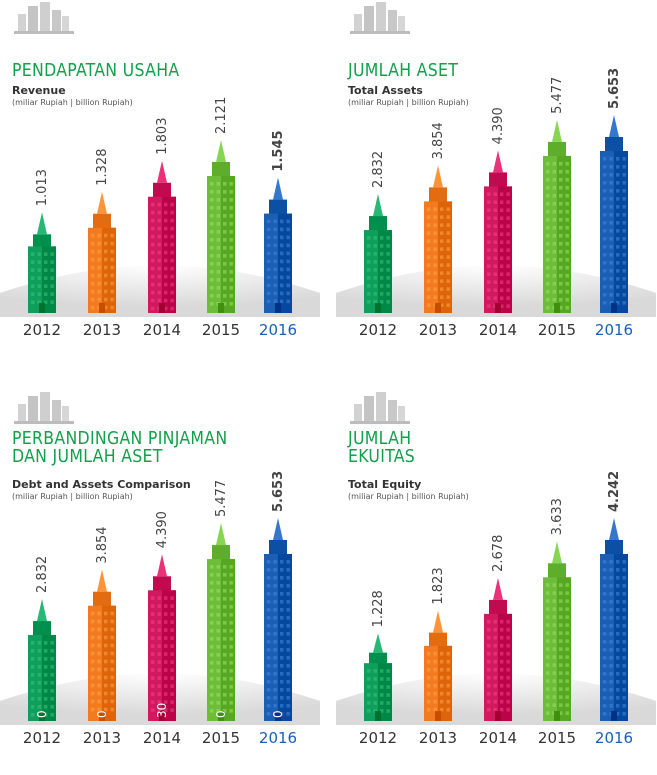 The height and width of the screenshot is (775, 657). I want to click on value-label: 1.228, so click(378, 608).